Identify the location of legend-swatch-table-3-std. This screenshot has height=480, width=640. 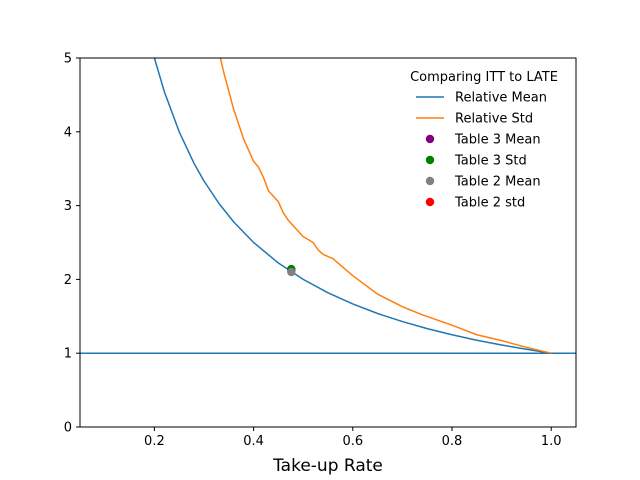
(430, 160).